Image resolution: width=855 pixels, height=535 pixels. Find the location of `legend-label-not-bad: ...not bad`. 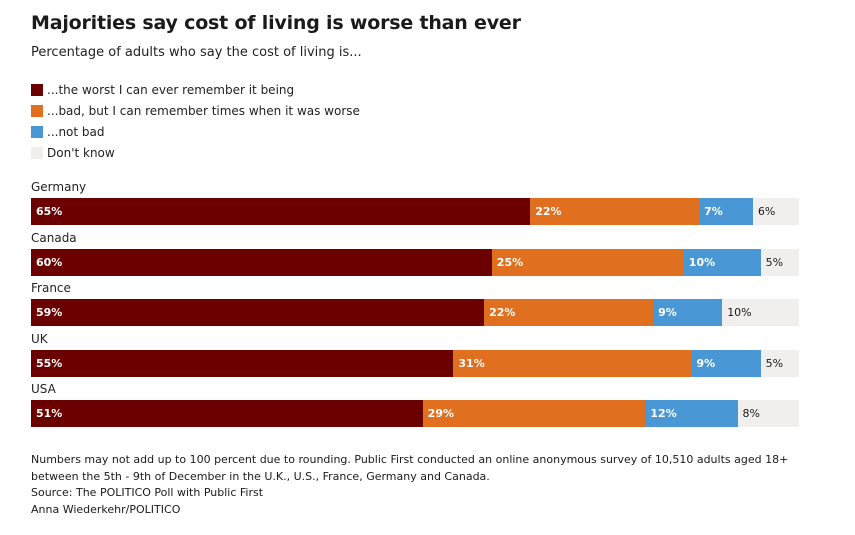

legend-label-not-bad: ...not bad is located at coordinates (76, 131).